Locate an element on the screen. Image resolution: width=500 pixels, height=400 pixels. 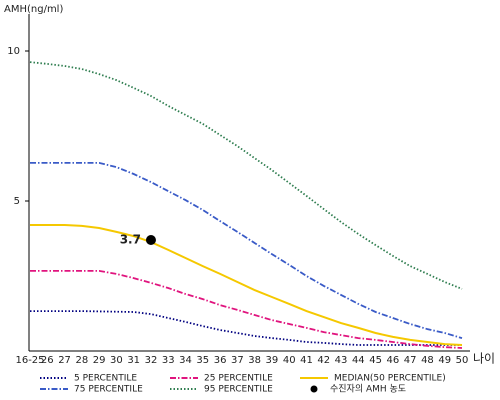
x-tick-label: 26 is located at coordinates (47, 360).